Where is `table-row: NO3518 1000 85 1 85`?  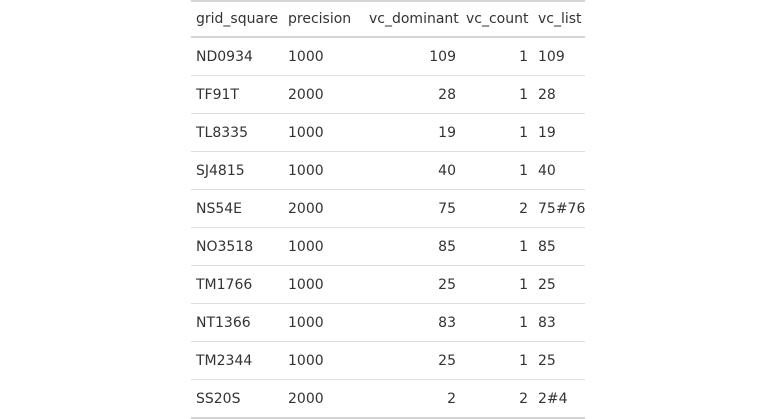
table-row: NO3518 1000 85 1 85 is located at coordinates (388, 246).